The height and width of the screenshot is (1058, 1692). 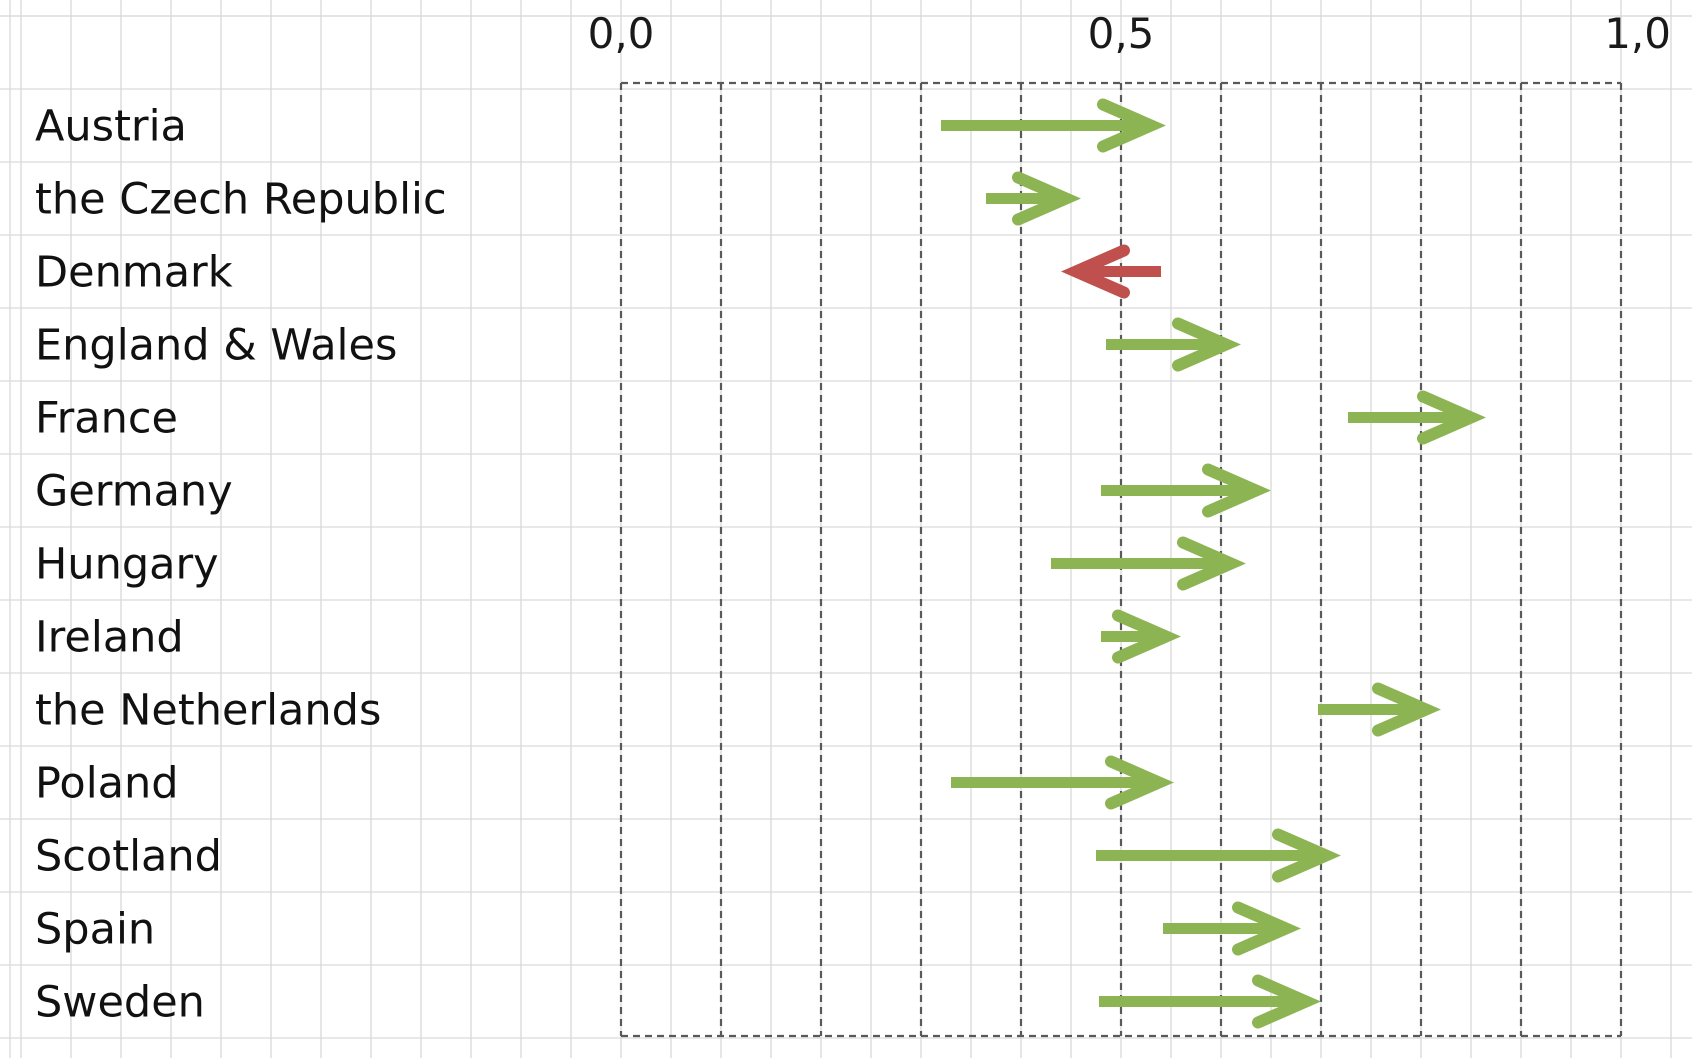 What do you see at coordinates (120, 1003) in the screenshot?
I see `row-label: Sweden` at bounding box center [120, 1003].